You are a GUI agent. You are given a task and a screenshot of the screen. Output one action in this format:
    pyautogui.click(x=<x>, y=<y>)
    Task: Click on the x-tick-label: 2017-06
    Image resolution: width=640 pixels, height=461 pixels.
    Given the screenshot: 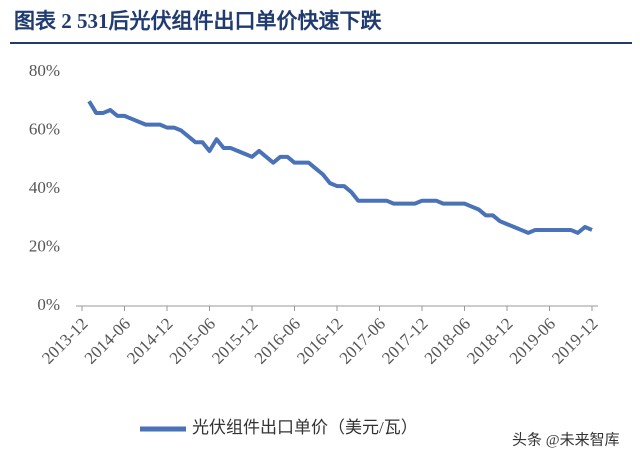 What is the action you would take?
    pyautogui.click(x=363, y=341)
    